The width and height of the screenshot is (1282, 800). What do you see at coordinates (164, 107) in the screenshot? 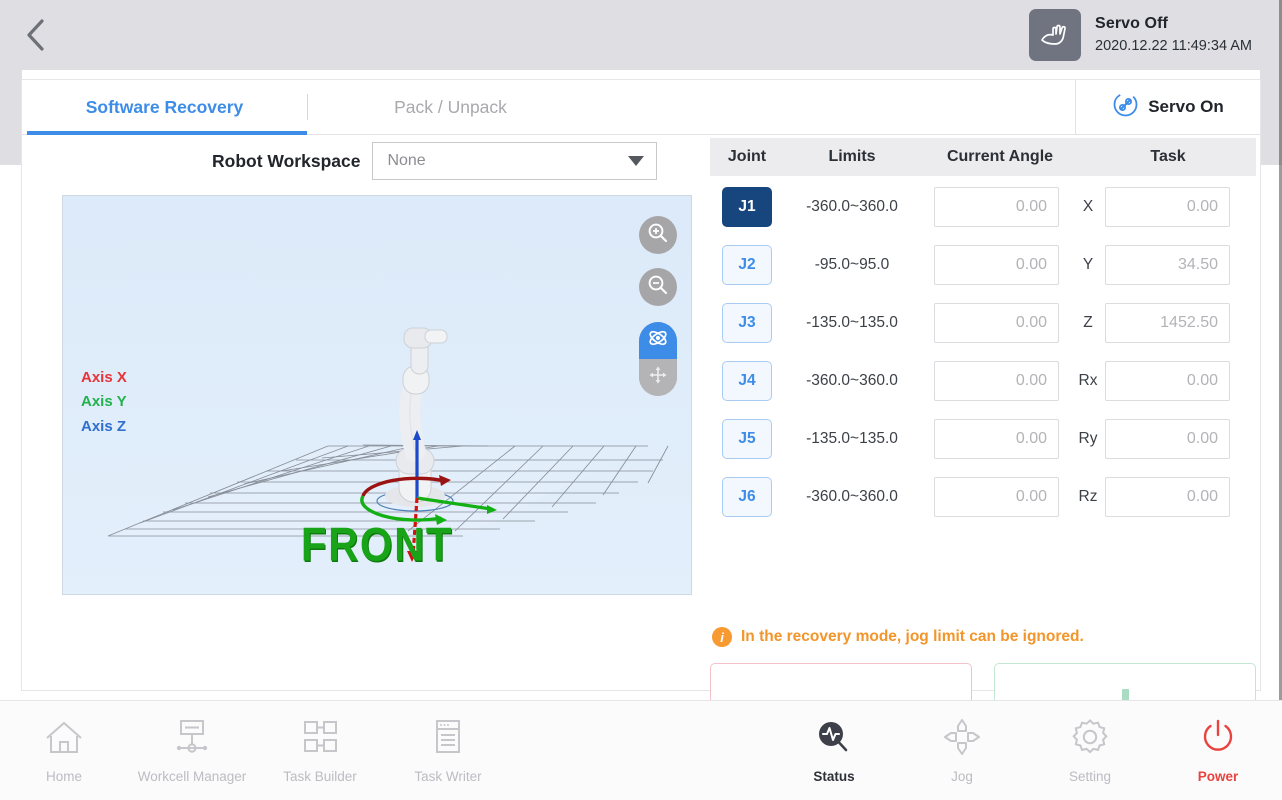
I see `tab-software-recovery: Software Recovery` at bounding box center [164, 107].